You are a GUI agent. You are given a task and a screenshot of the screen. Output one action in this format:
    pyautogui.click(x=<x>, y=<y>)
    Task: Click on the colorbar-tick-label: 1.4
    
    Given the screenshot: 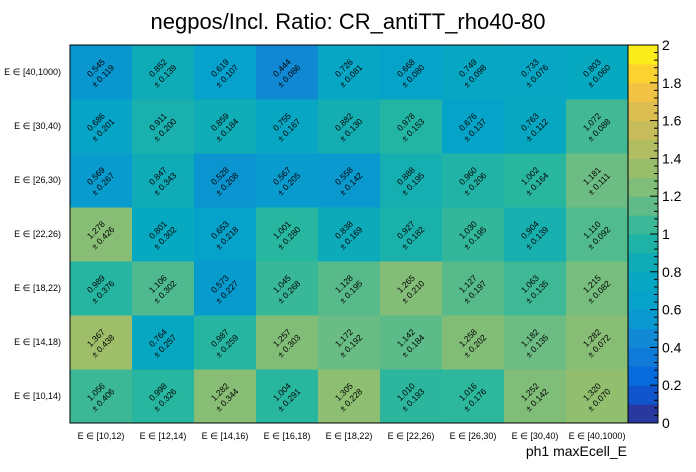 What is the action you would take?
    pyautogui.click(x=672, y=158)
    